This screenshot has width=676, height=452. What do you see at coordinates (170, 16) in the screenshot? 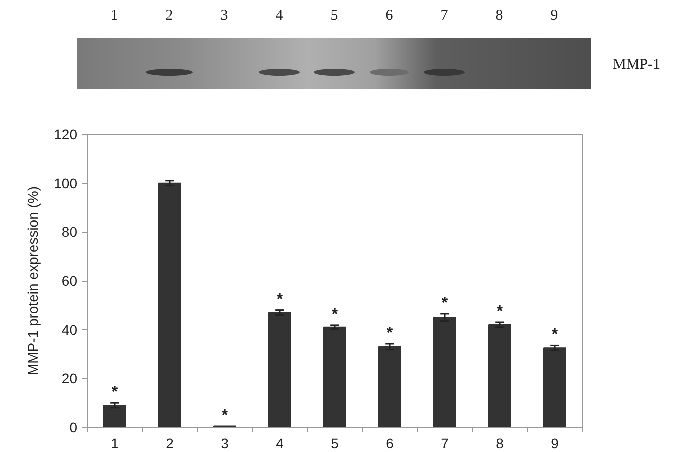
I see `text: 2` at bounding box center [170, 16].